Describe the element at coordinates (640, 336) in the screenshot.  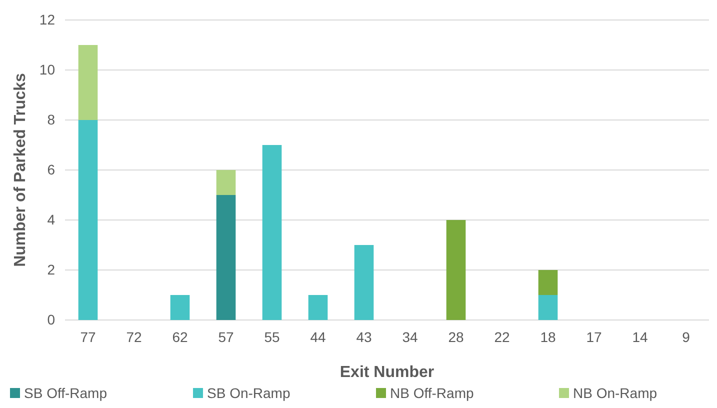
I see `x-tick-label: 14` at that location.